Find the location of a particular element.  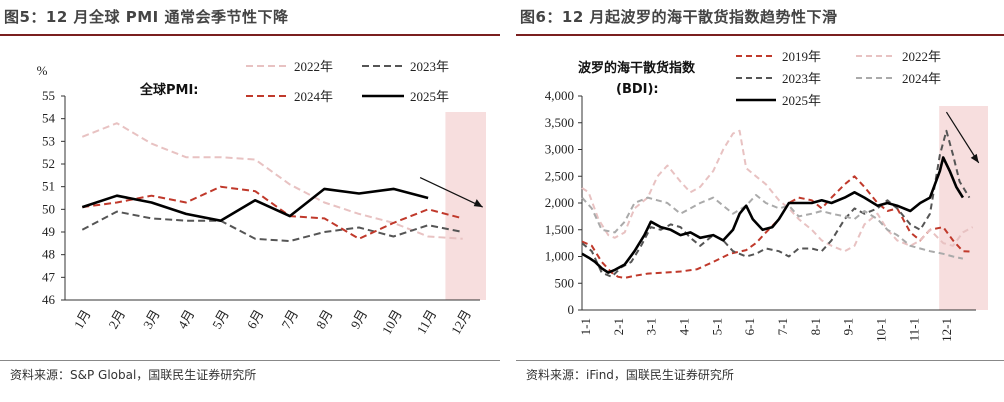

y-tick-label: 51 is located at coordinates (48, 186).